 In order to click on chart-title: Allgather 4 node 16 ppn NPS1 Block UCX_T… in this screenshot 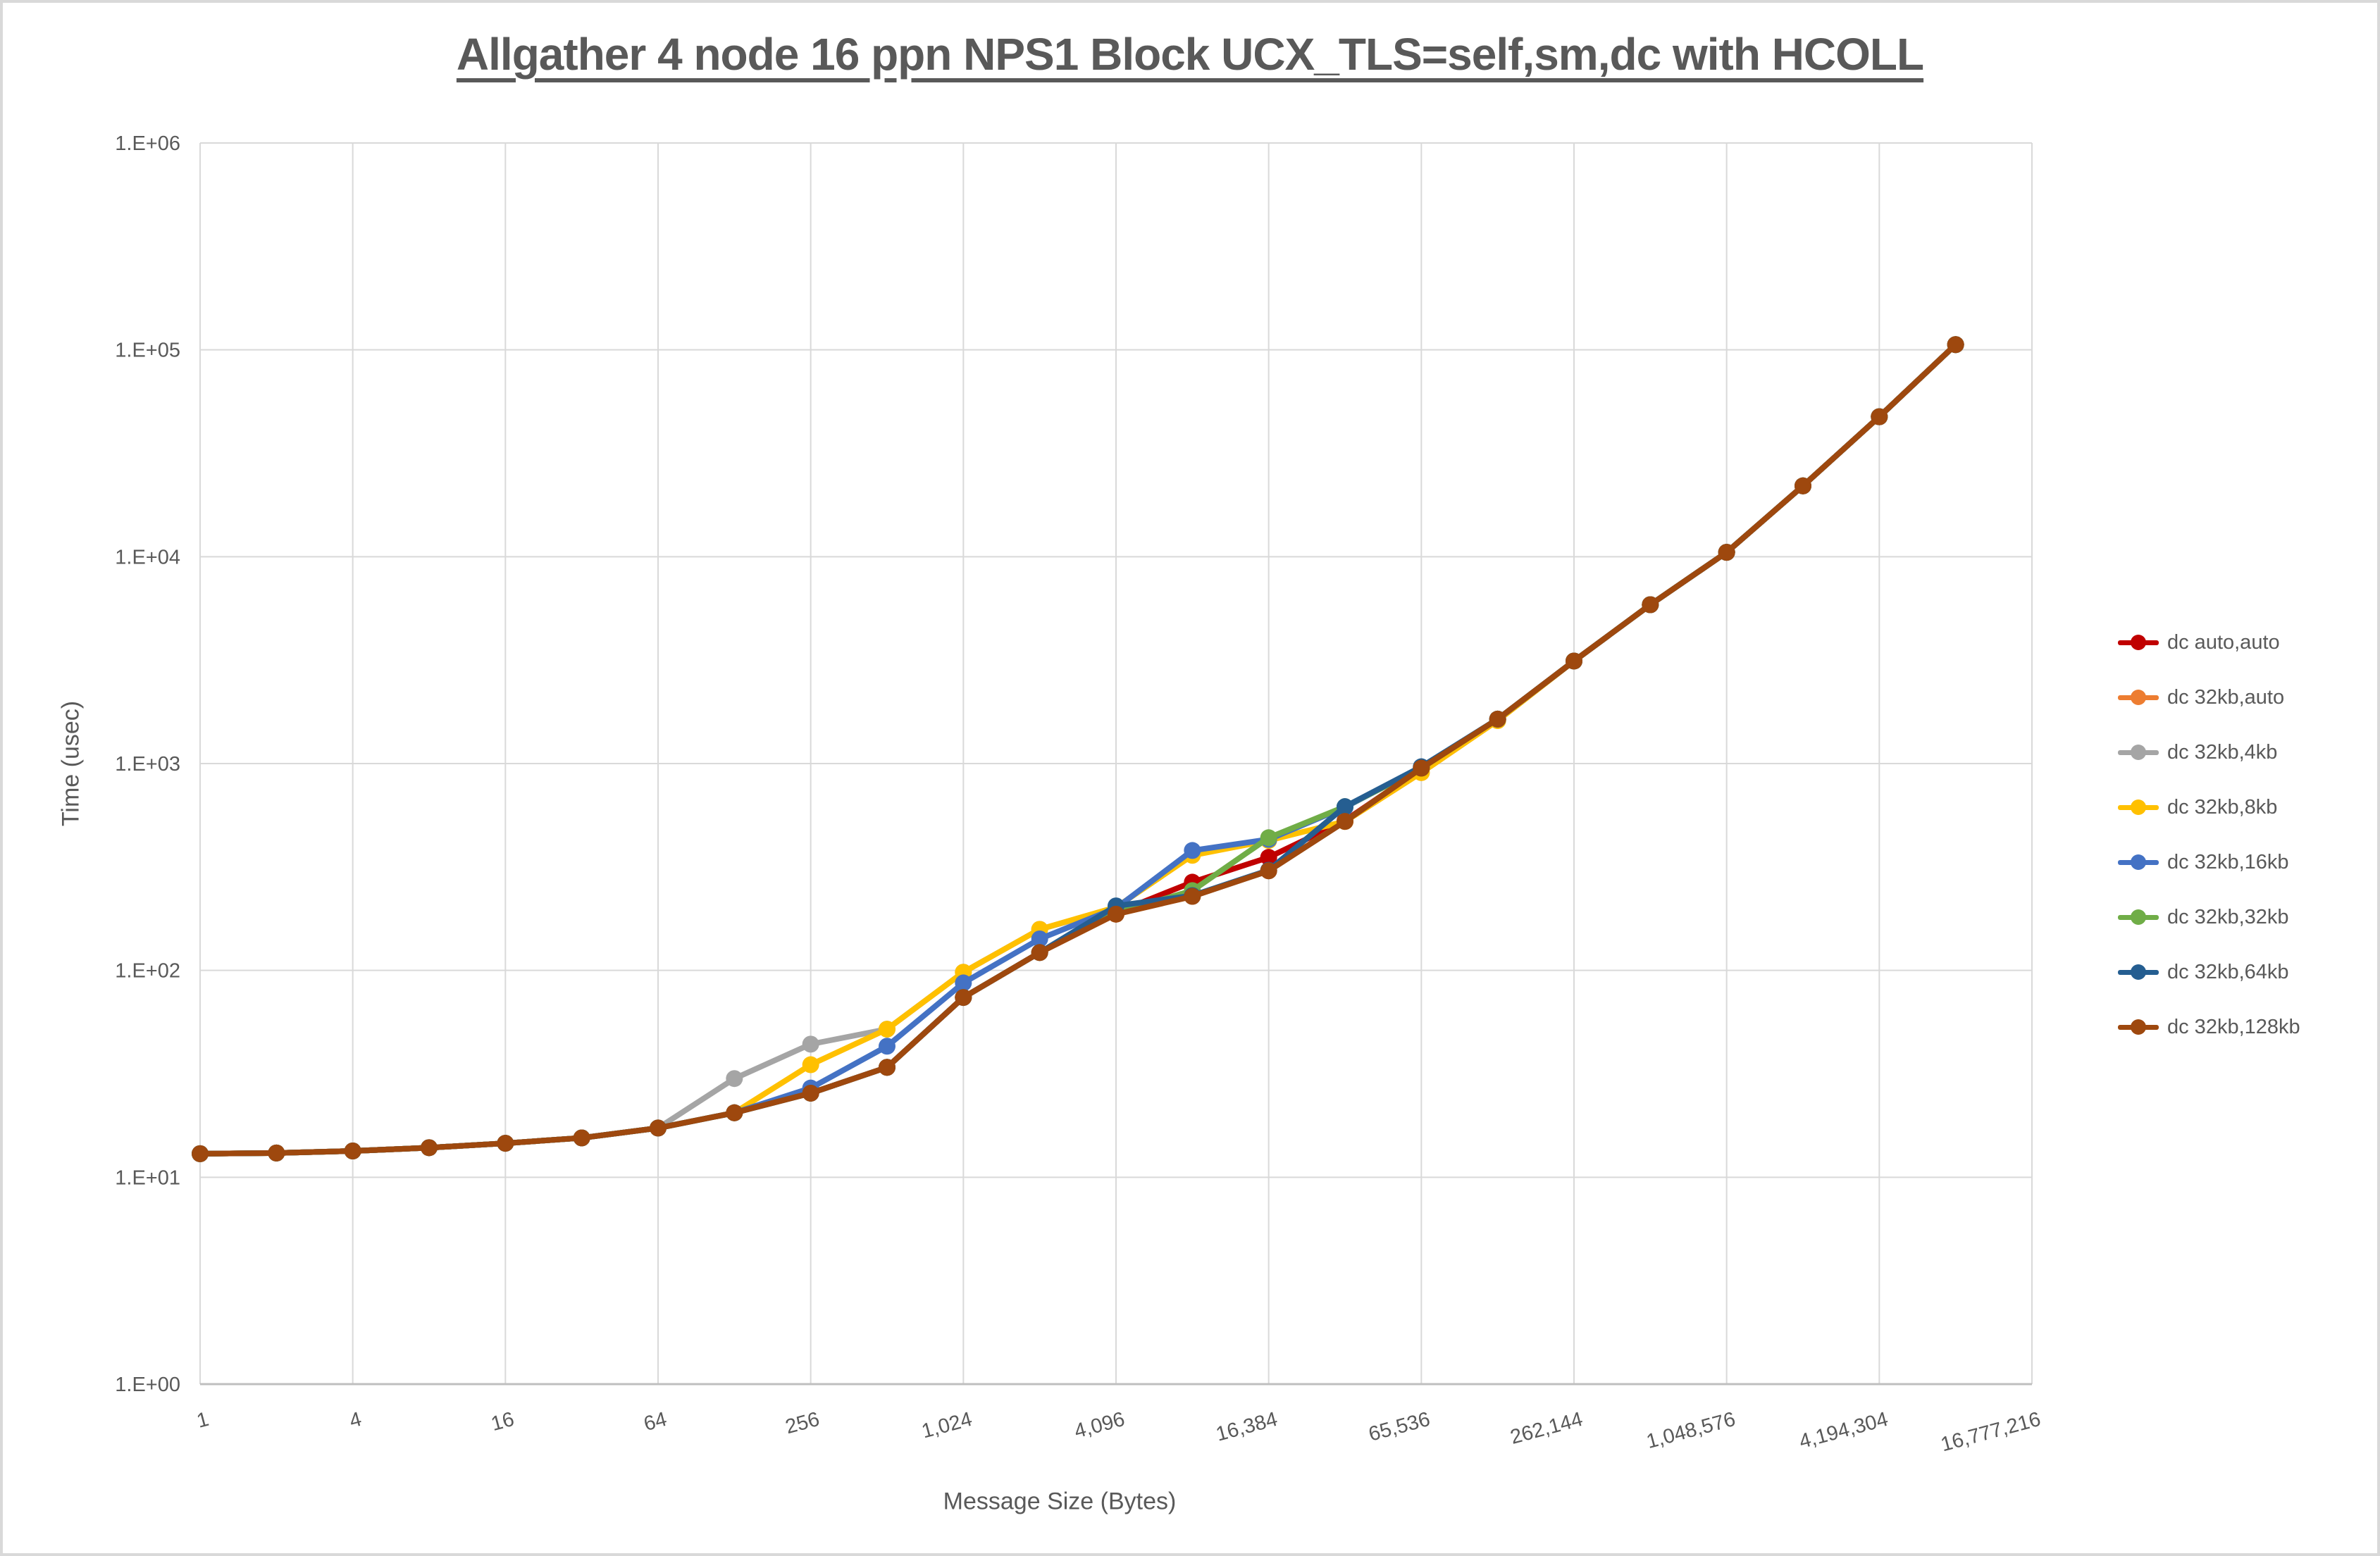, I will do `click(1190, 54)`.